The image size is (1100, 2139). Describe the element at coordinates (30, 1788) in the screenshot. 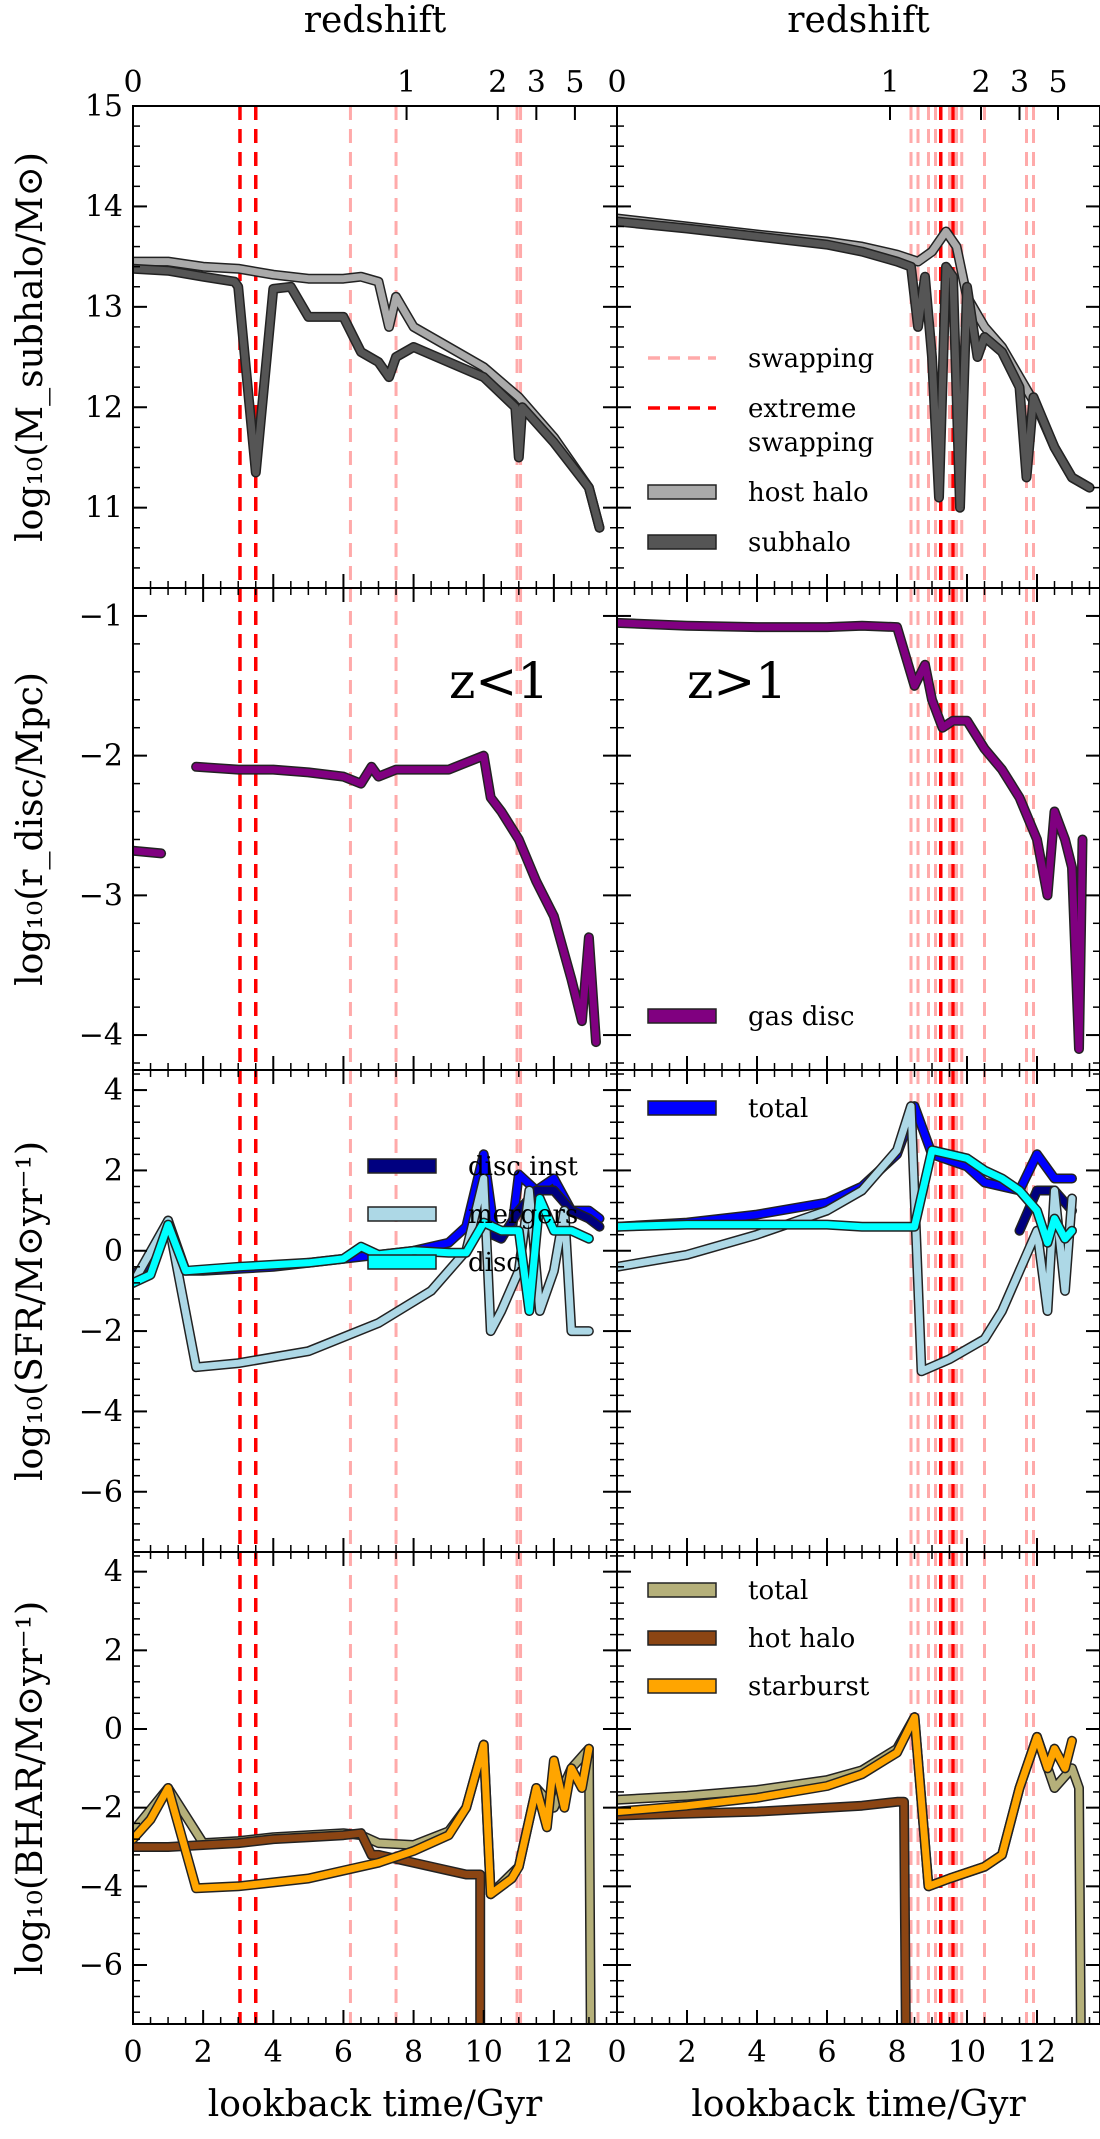

I see `y-axis-title-bhar: log₁₀(BHAR/M⊙yr⁻¹)` at that location.